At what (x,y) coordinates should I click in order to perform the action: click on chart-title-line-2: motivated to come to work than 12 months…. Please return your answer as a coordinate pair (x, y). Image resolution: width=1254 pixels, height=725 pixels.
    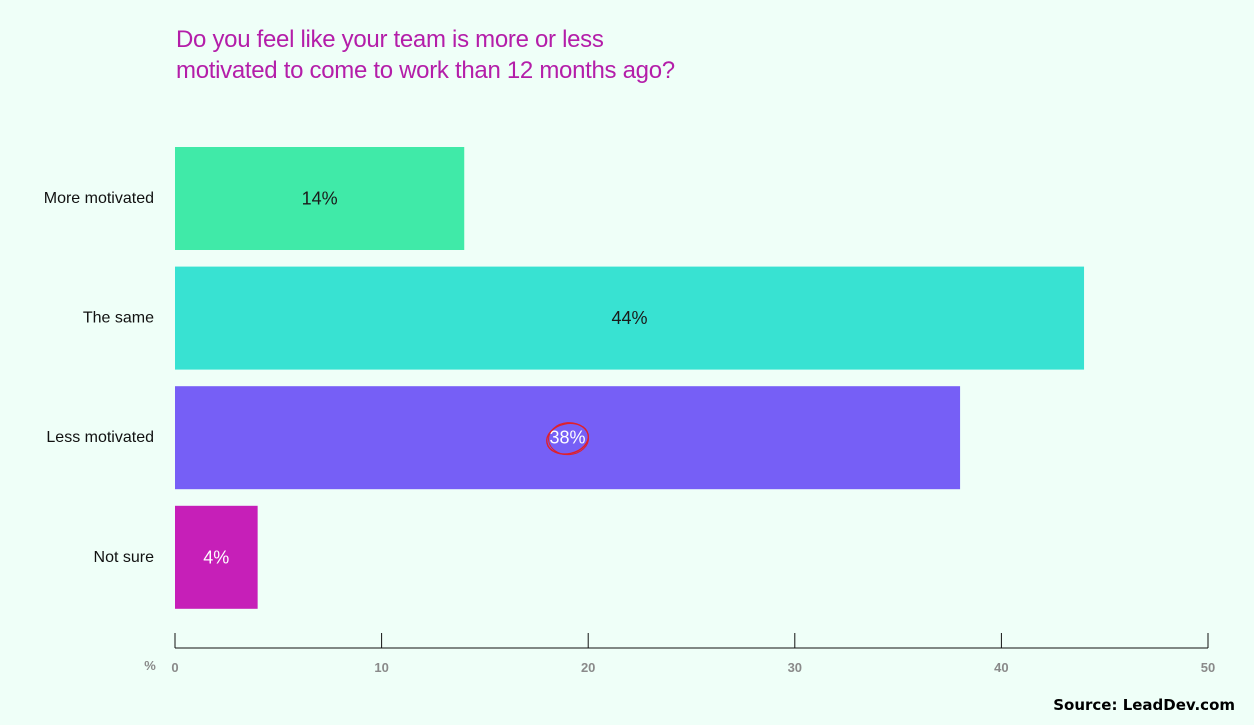
    Looking at the image, I should click on (425, 70).